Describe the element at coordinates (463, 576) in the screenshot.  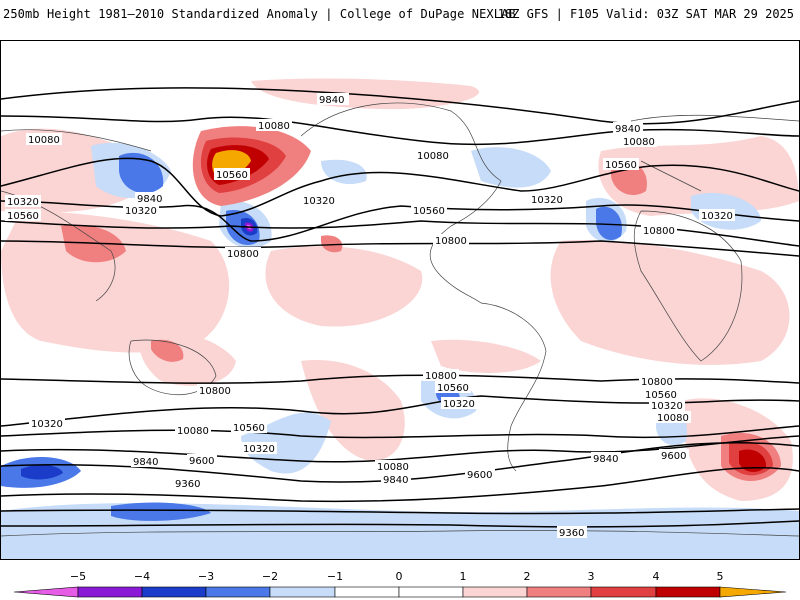
I see `colorbar-tick-label: 1` at that location.